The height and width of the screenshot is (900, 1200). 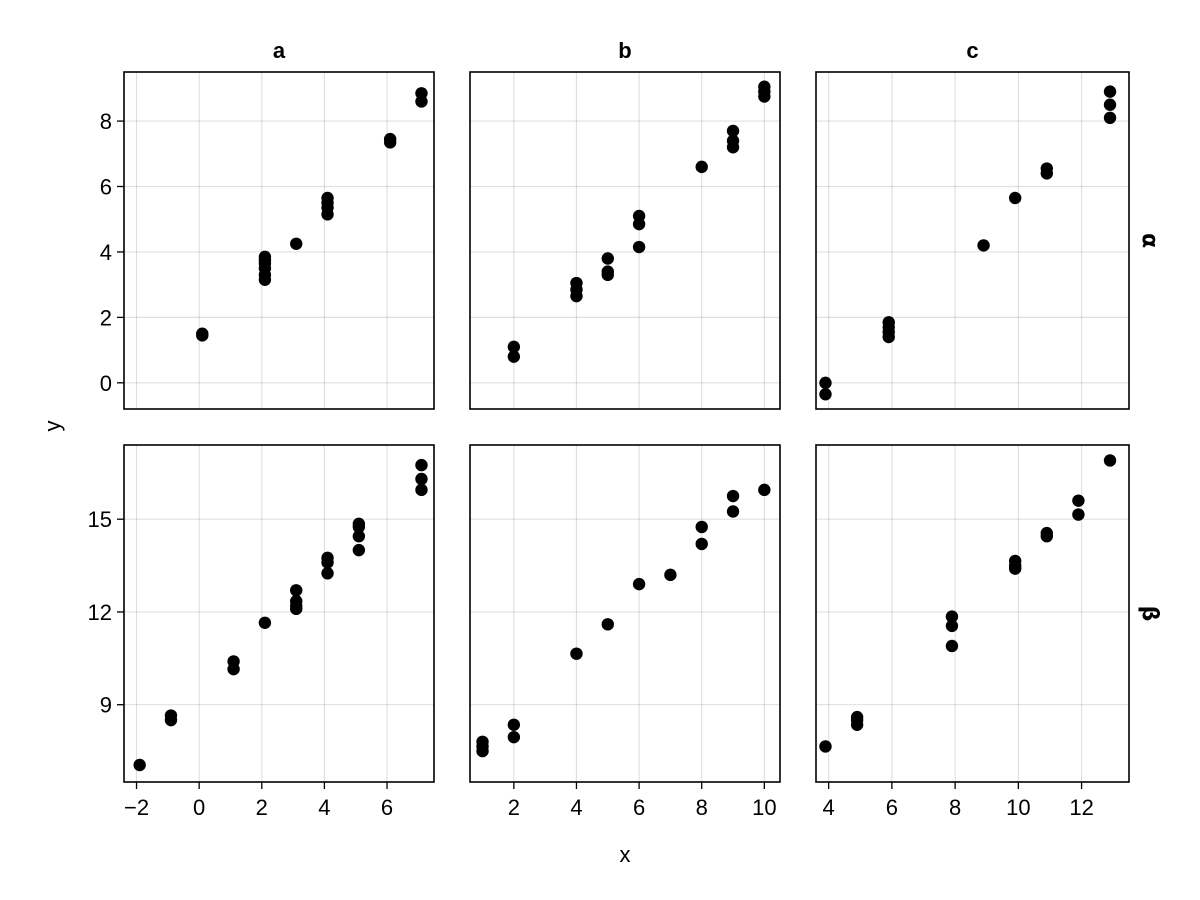 I want to click on y-tick-label: 4, so click(x=106, y=252).